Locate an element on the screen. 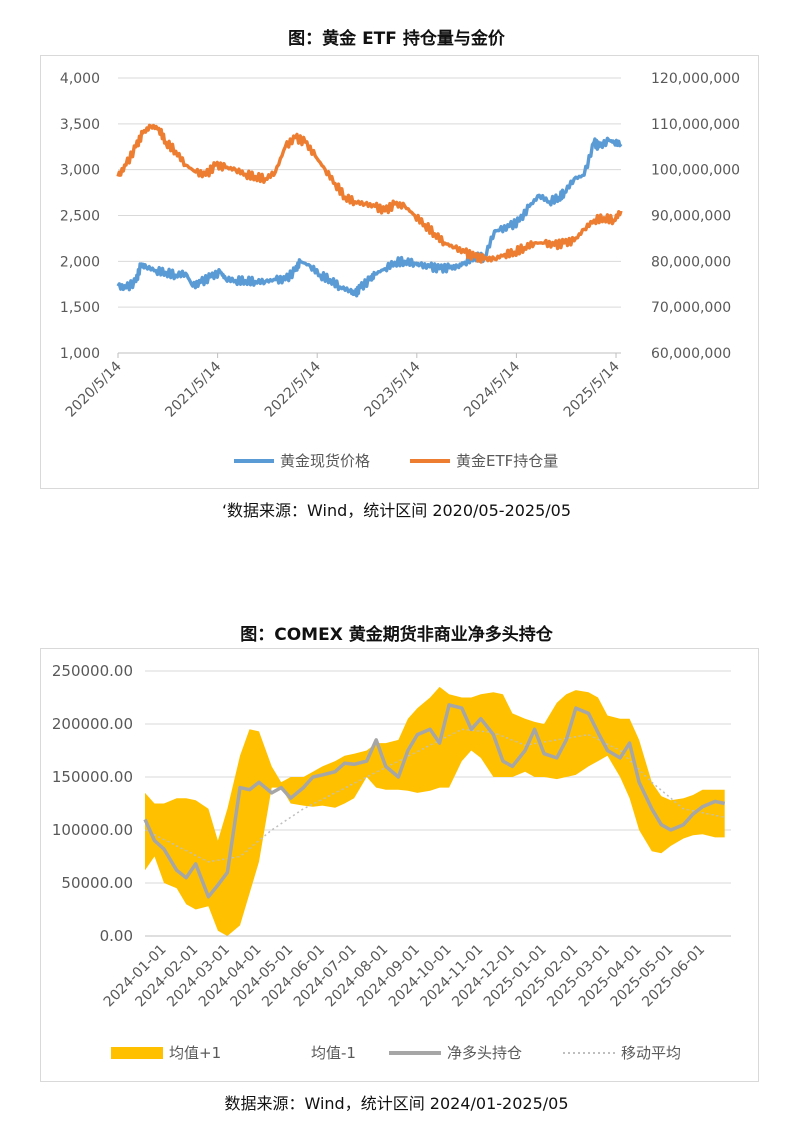 Image resolution: width=793 pixels, height=1122 pixels. legend-label: 移动平均 is located at coordinates (651, 1053).